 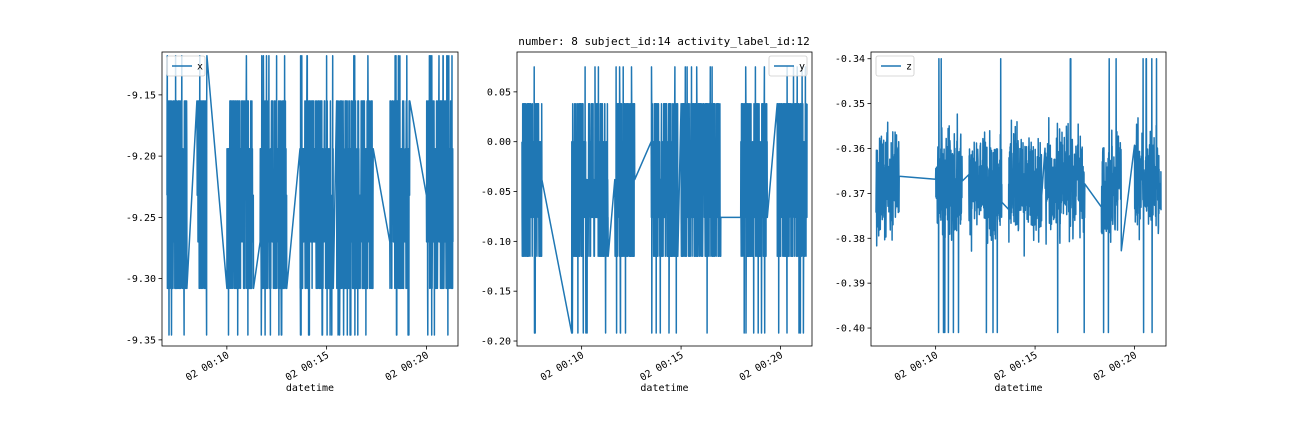 What do you see at coordinates (310, 195) in the screenshot?
I see `series-line-x` at bounding box center [310, 195].